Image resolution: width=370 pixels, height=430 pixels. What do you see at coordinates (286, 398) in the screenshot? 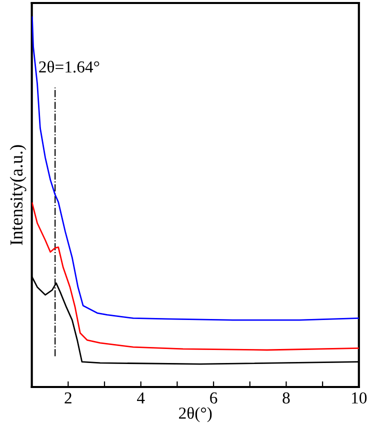
I see `x-tick-label: 8` at bounding box center [286, 398].